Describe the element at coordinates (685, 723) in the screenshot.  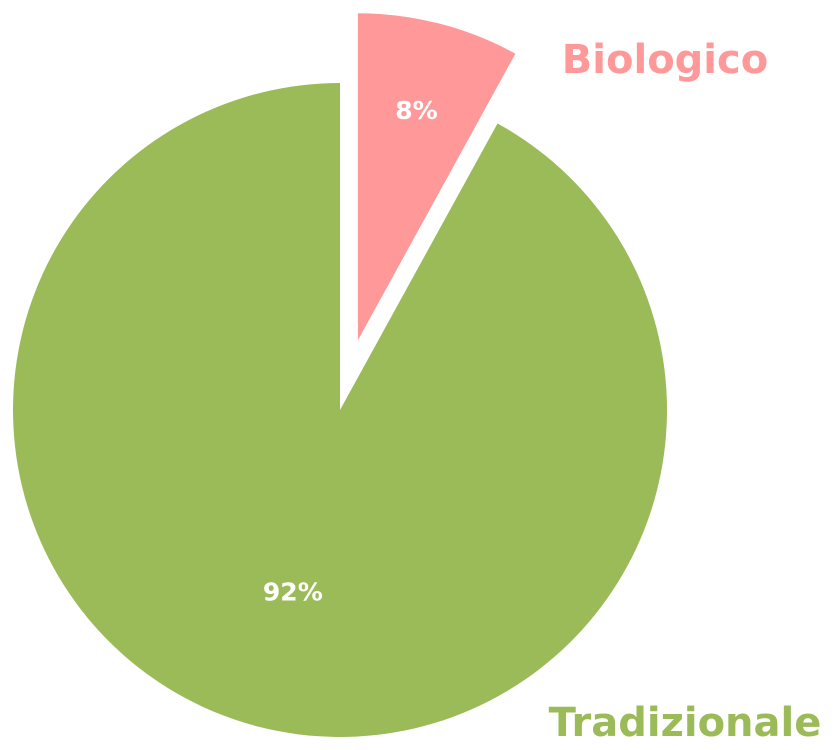
I see `category-label: Tradizionale` at that location.